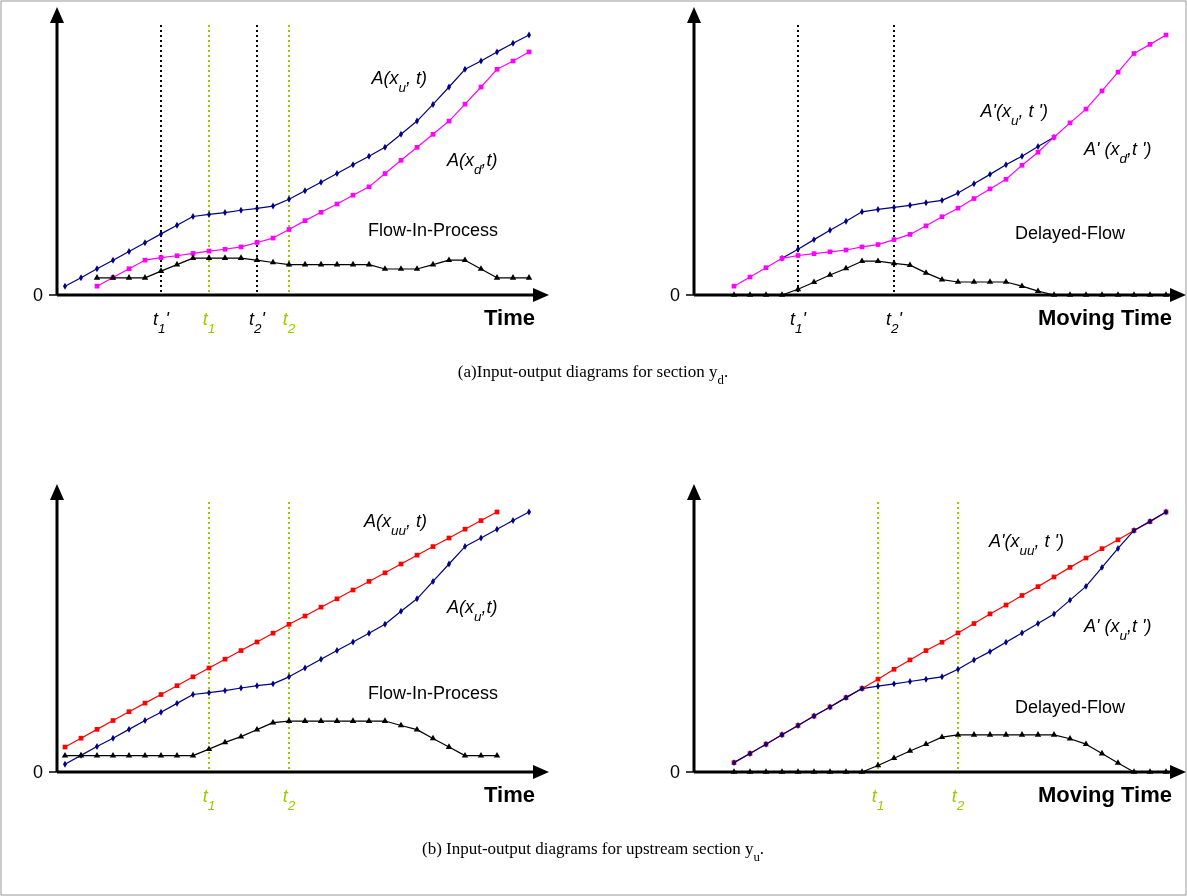  I want to click on text: Delayed-Flow, so click(1070, 233).